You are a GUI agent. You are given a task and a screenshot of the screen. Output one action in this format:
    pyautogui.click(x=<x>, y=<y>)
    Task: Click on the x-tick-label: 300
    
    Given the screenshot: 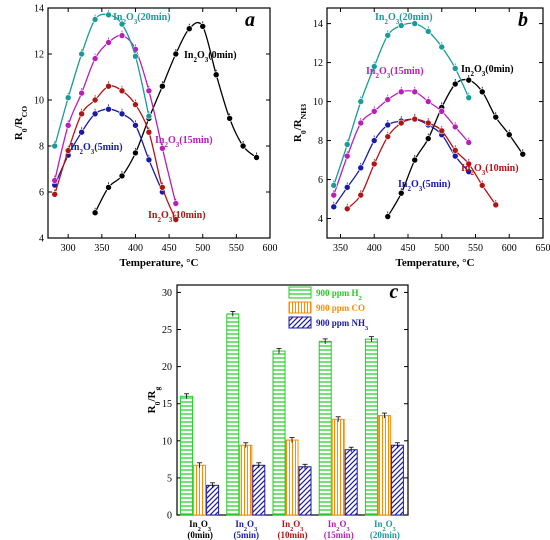 What is the action you would take?
    pyautogui.click(x=68, y=248)
    